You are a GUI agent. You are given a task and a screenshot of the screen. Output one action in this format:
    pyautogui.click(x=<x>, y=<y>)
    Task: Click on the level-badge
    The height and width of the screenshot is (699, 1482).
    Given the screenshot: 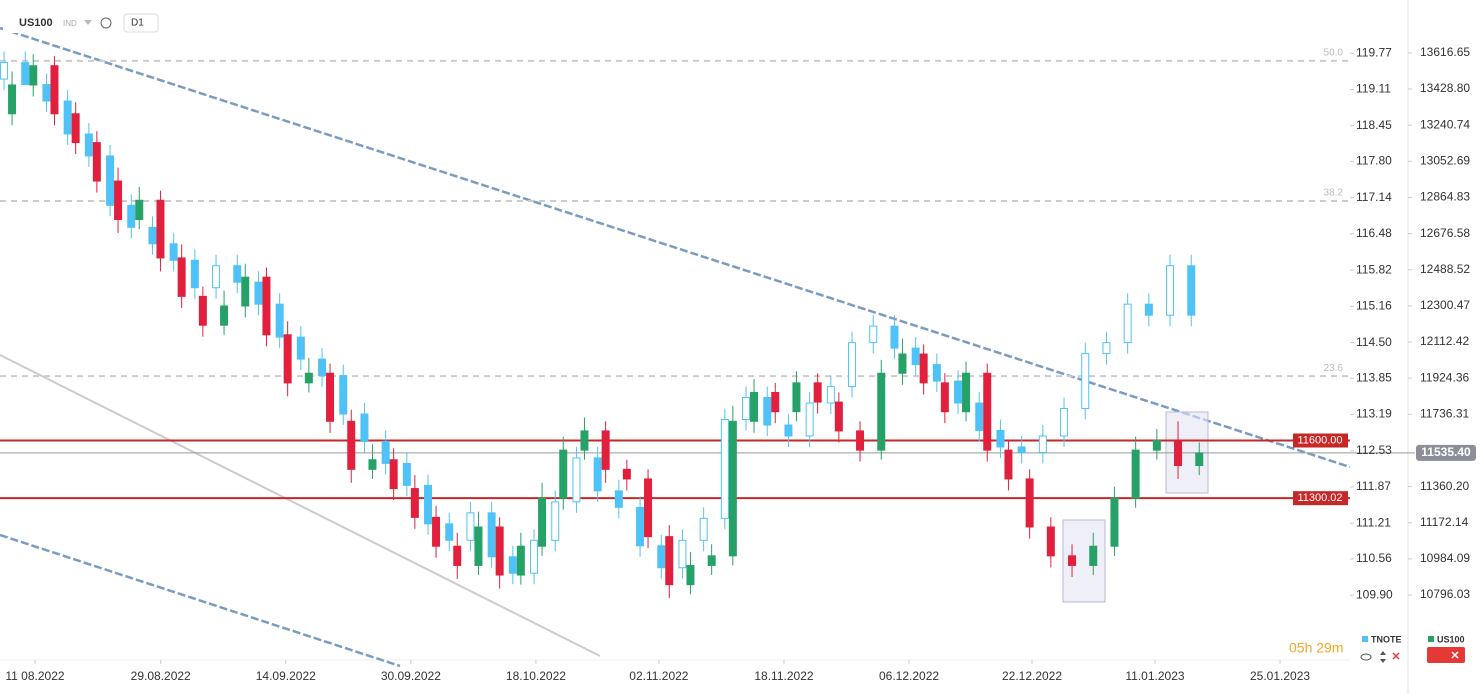 What is the action you would take?
    pyautogui.click(x=1320, y=498)
    